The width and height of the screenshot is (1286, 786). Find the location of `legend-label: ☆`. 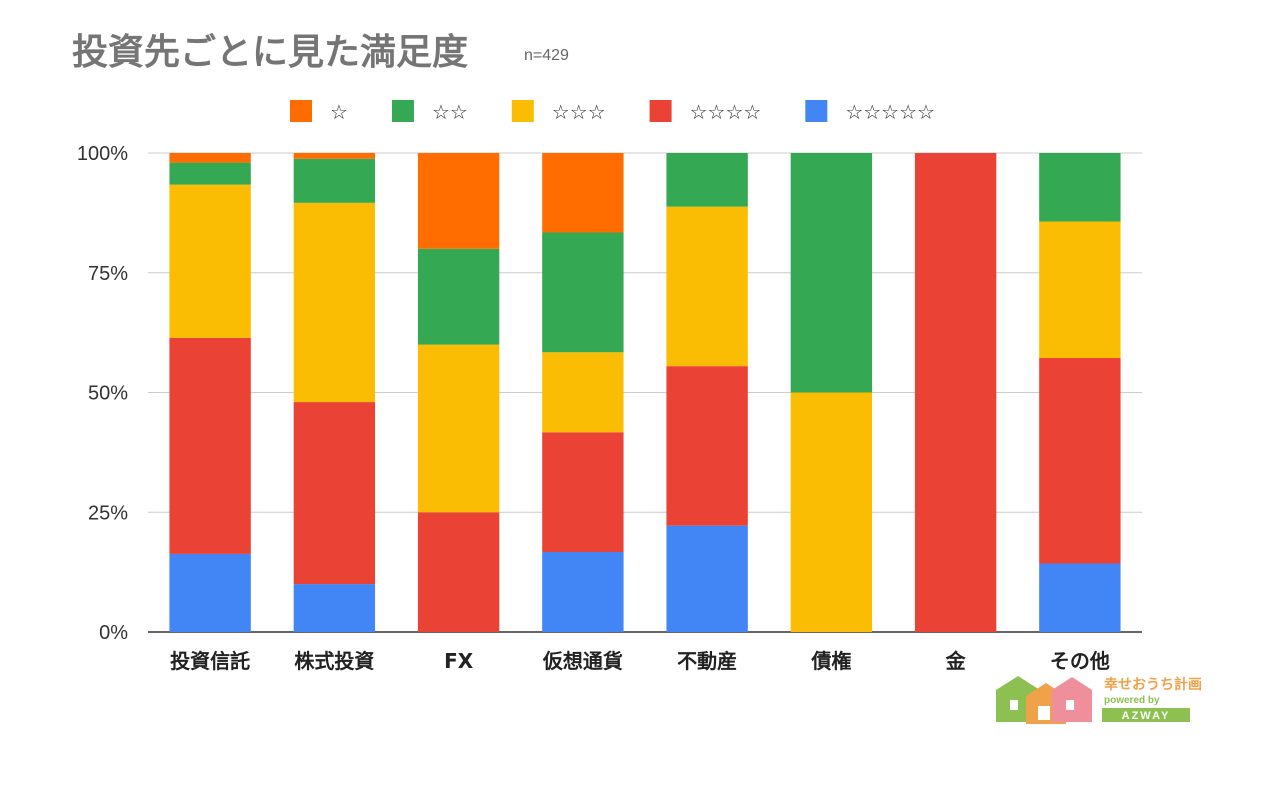

legend-label: ☆ is located at coordinates (339, 112).